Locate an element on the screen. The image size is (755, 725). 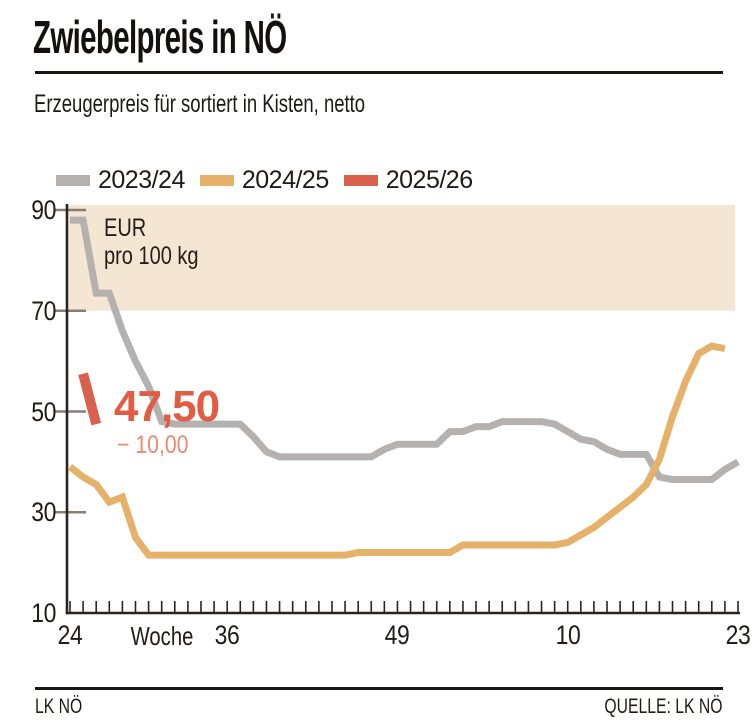
legend-item-2024-25: 2024/25 is located at coordinates (264, 180).